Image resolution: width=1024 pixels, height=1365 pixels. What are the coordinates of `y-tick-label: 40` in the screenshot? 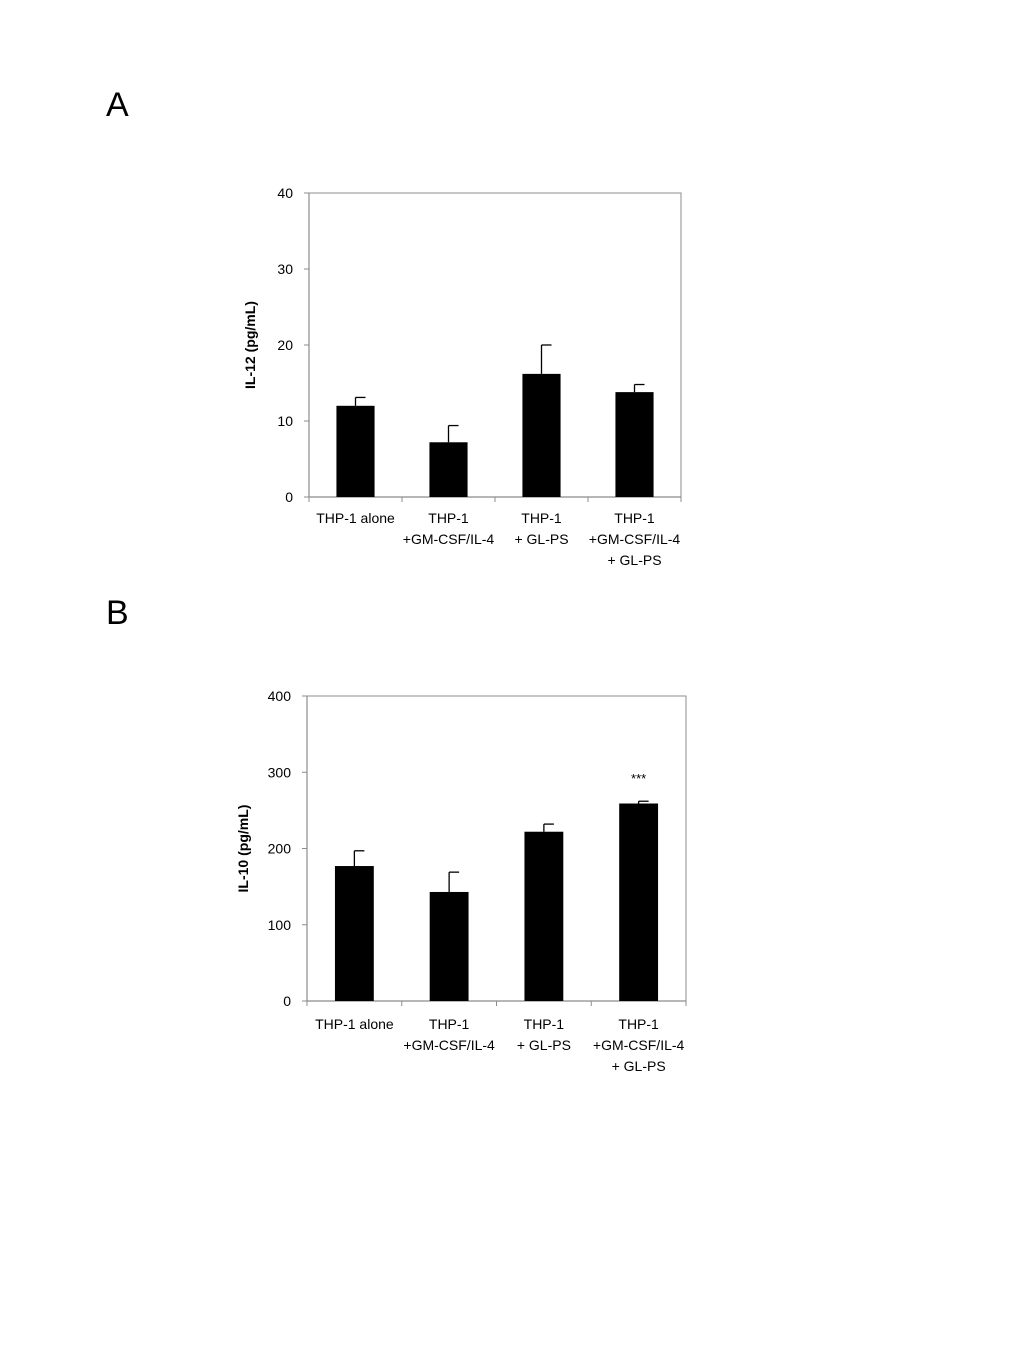 It's located at (285, 193).